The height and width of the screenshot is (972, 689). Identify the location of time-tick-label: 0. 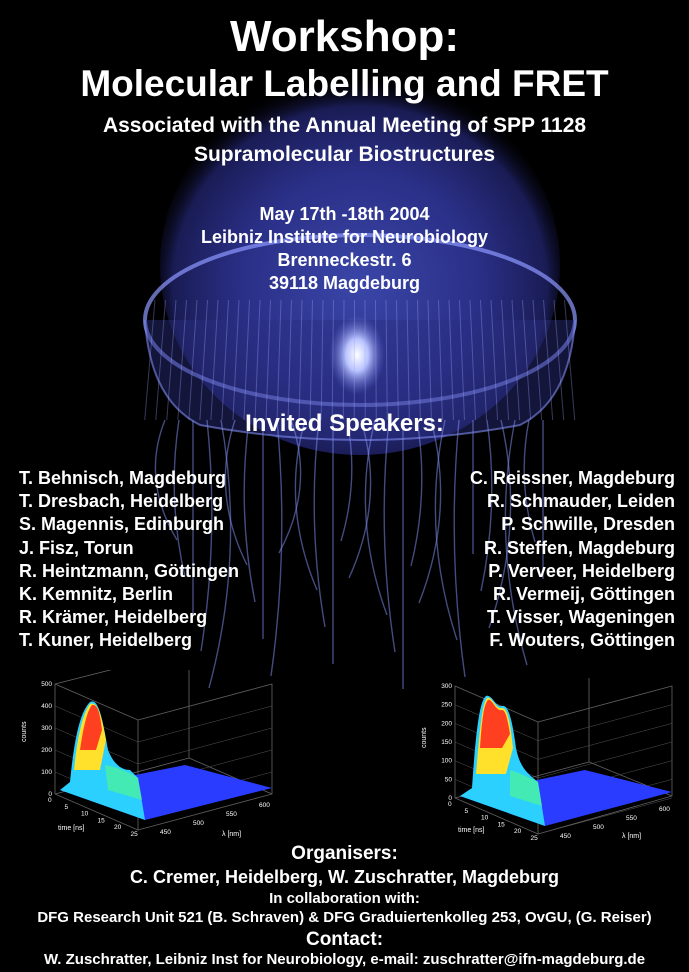
(50, 800).